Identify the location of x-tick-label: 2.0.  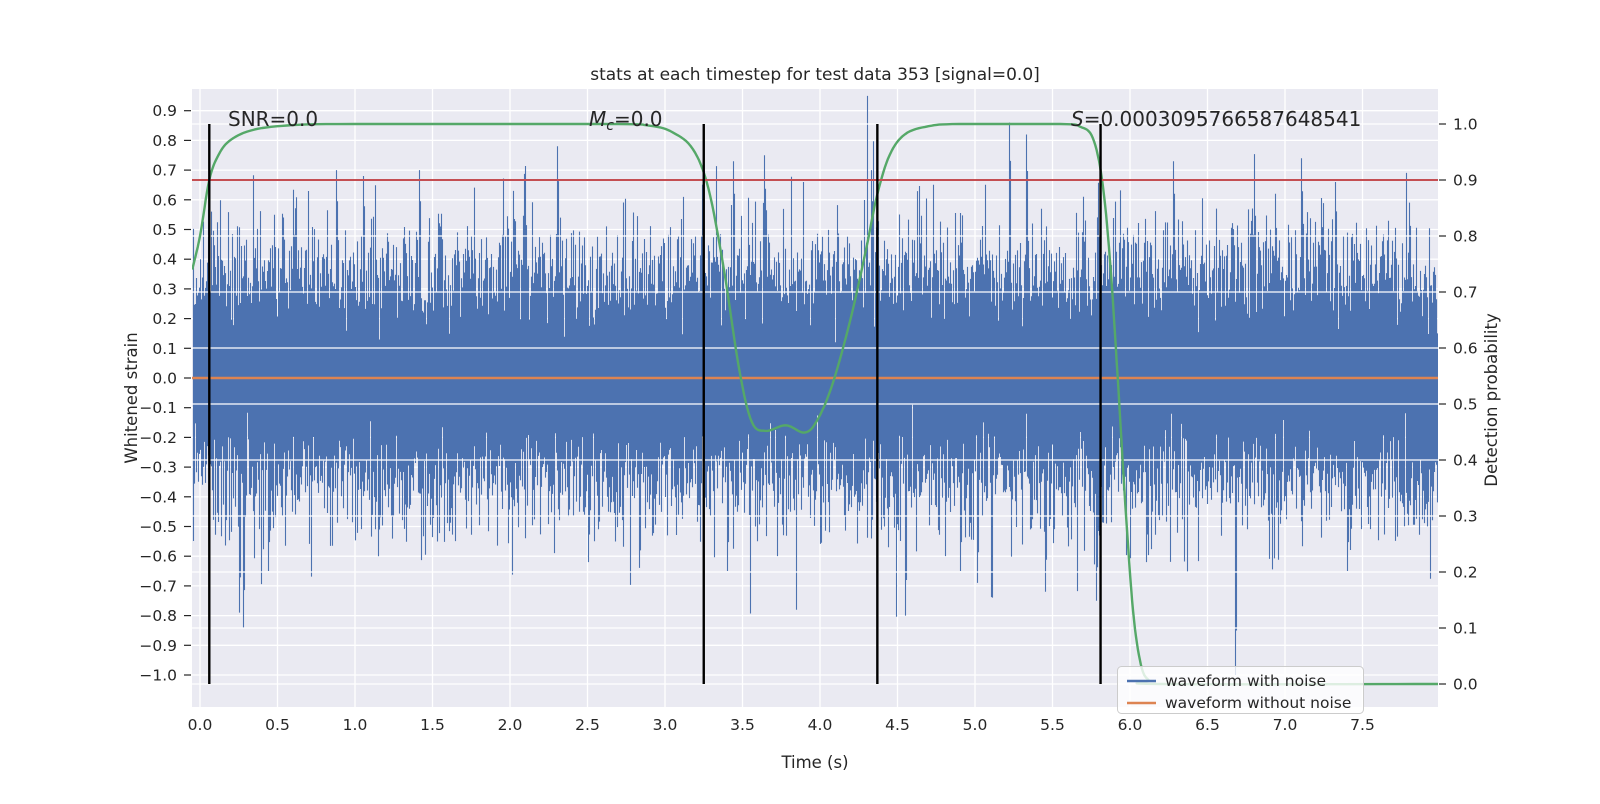
(510, 725).